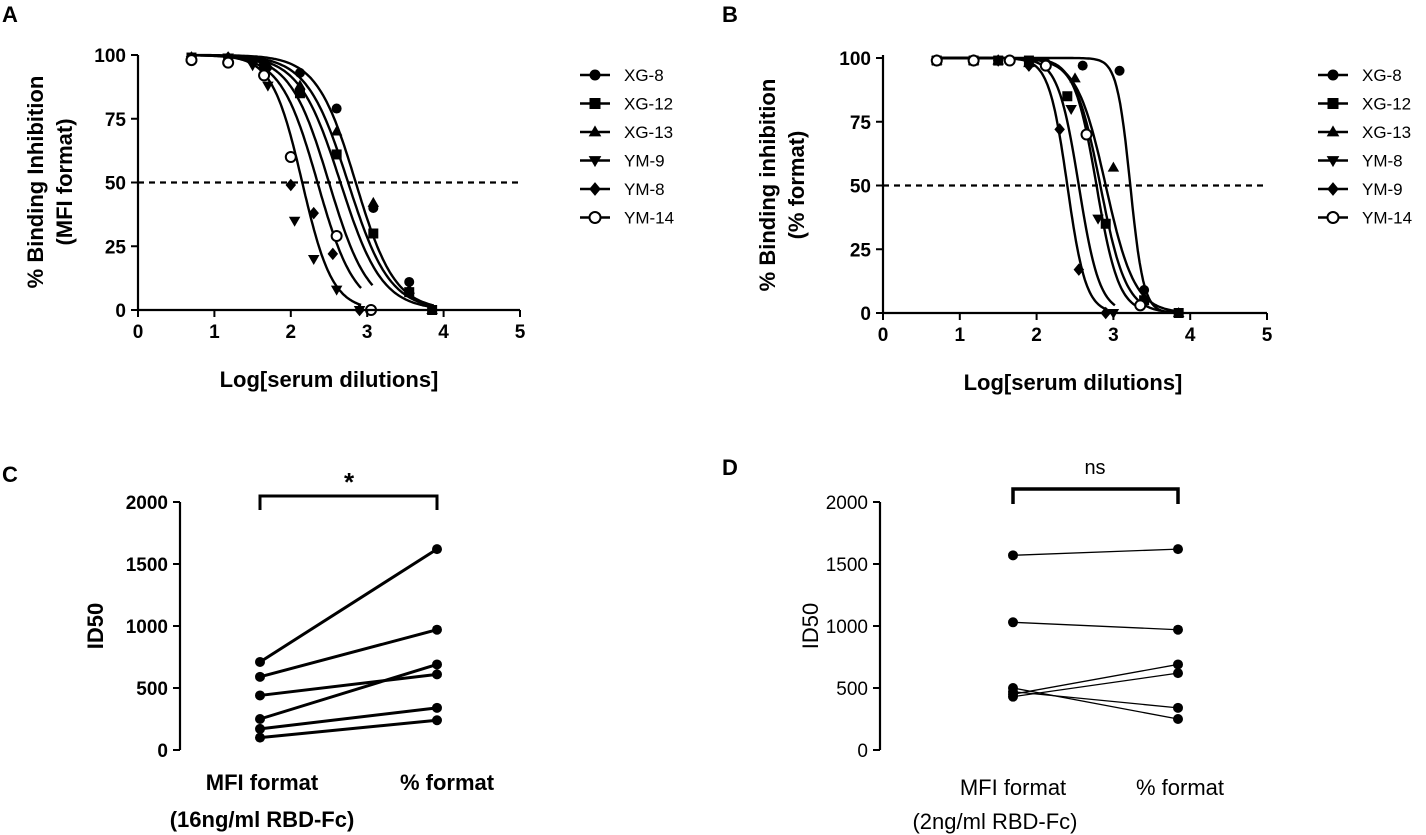  Describe the element at coordinates (10, 14) in the screenshot. I see `panel-a-letter: A` at that location.